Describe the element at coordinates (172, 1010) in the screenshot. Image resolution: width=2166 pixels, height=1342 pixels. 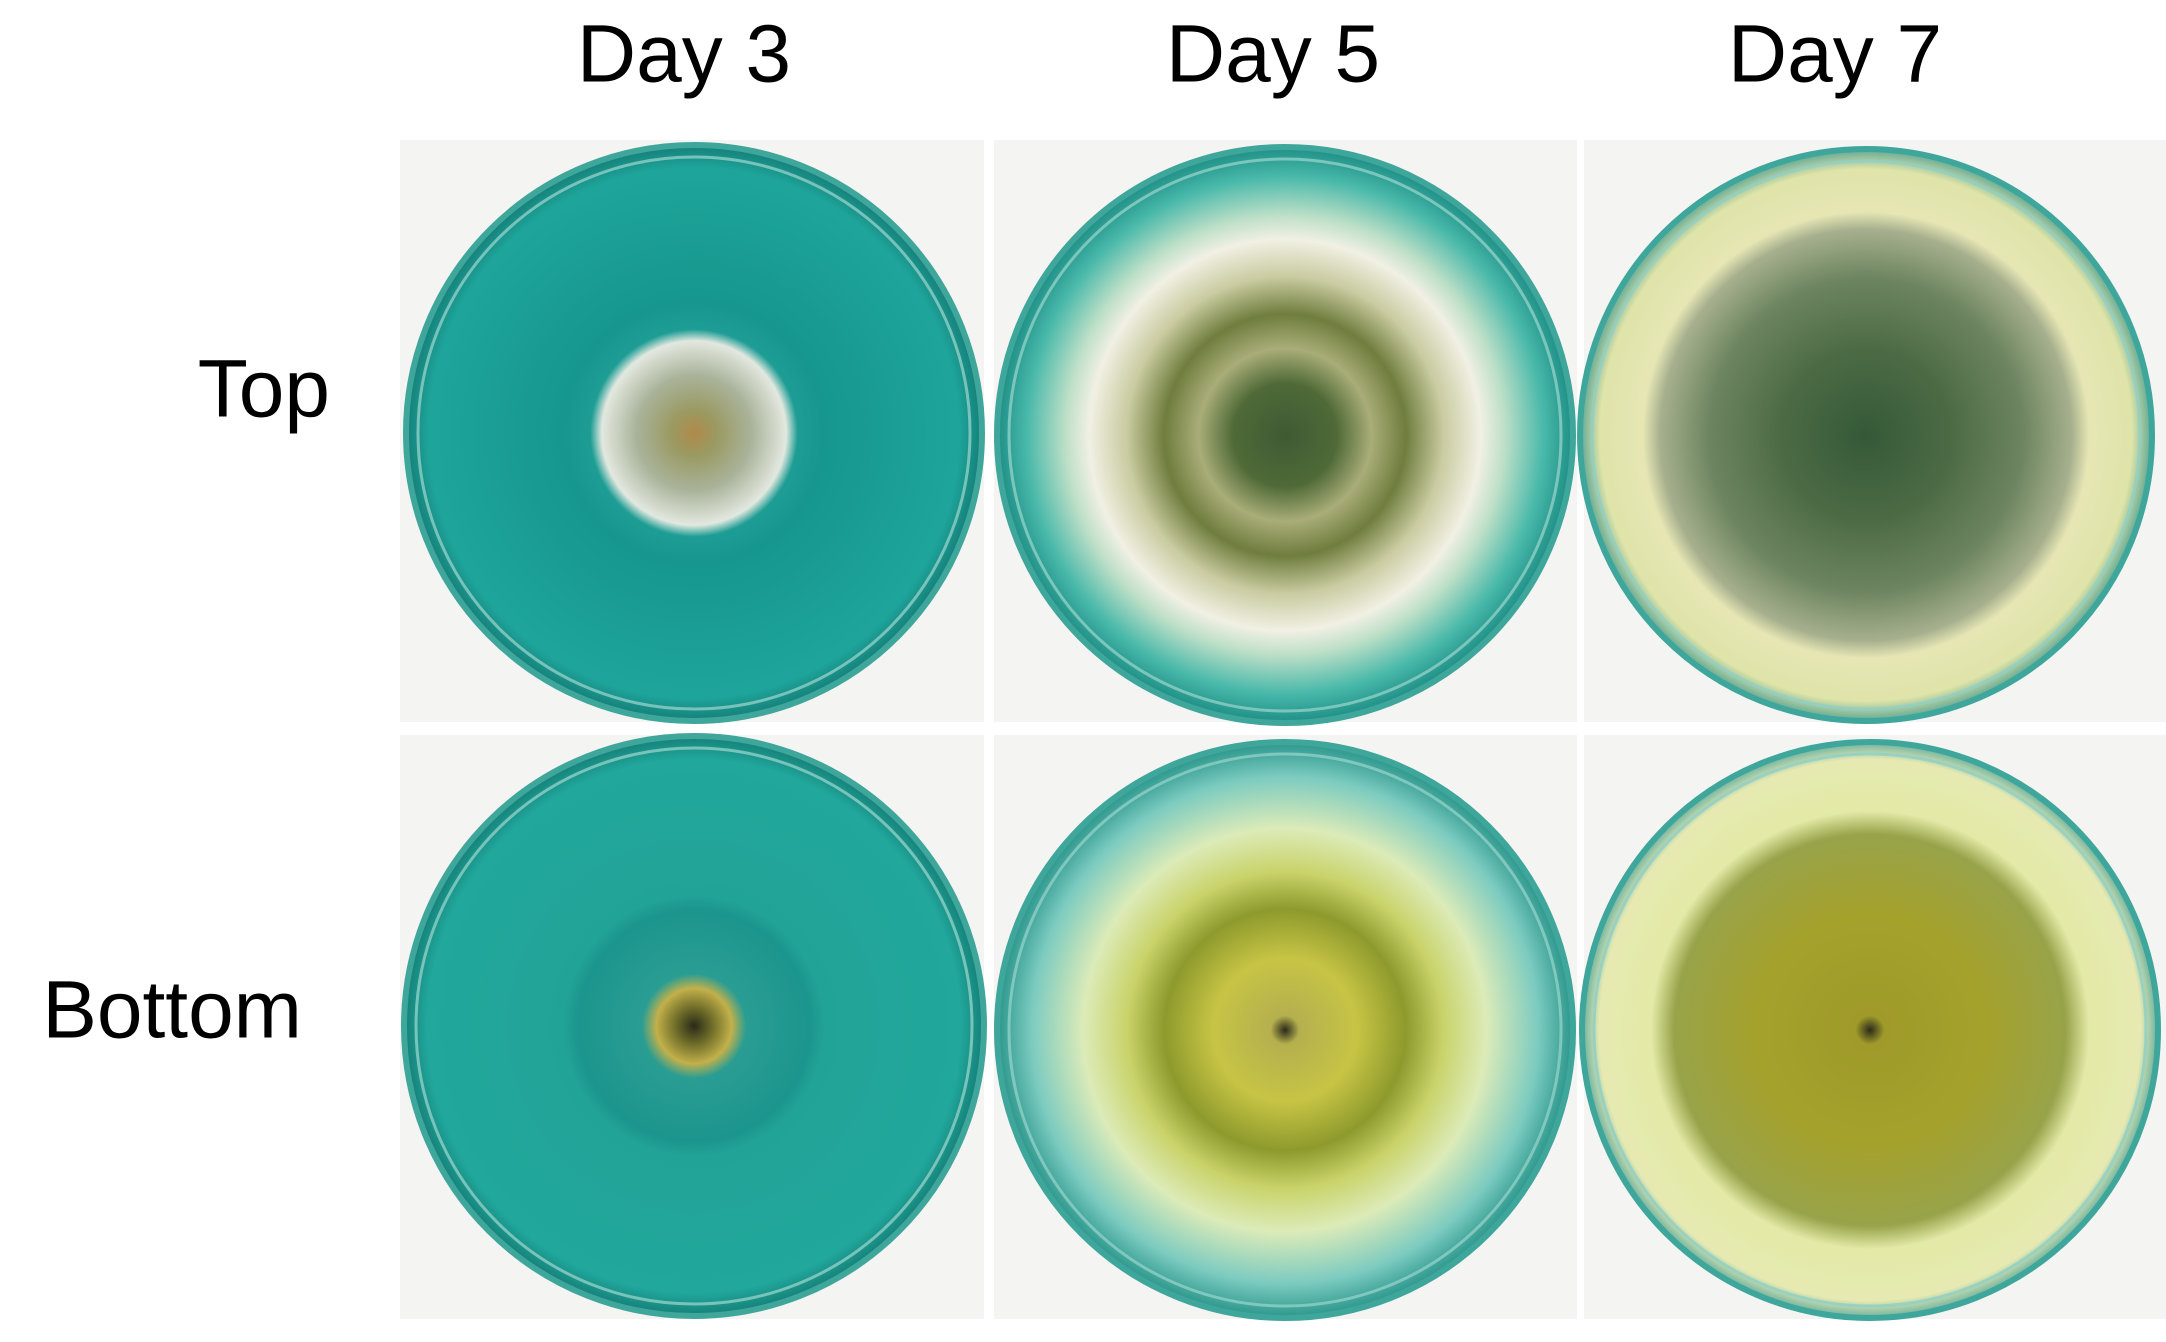
I see `row-label: Bottom` at that location.